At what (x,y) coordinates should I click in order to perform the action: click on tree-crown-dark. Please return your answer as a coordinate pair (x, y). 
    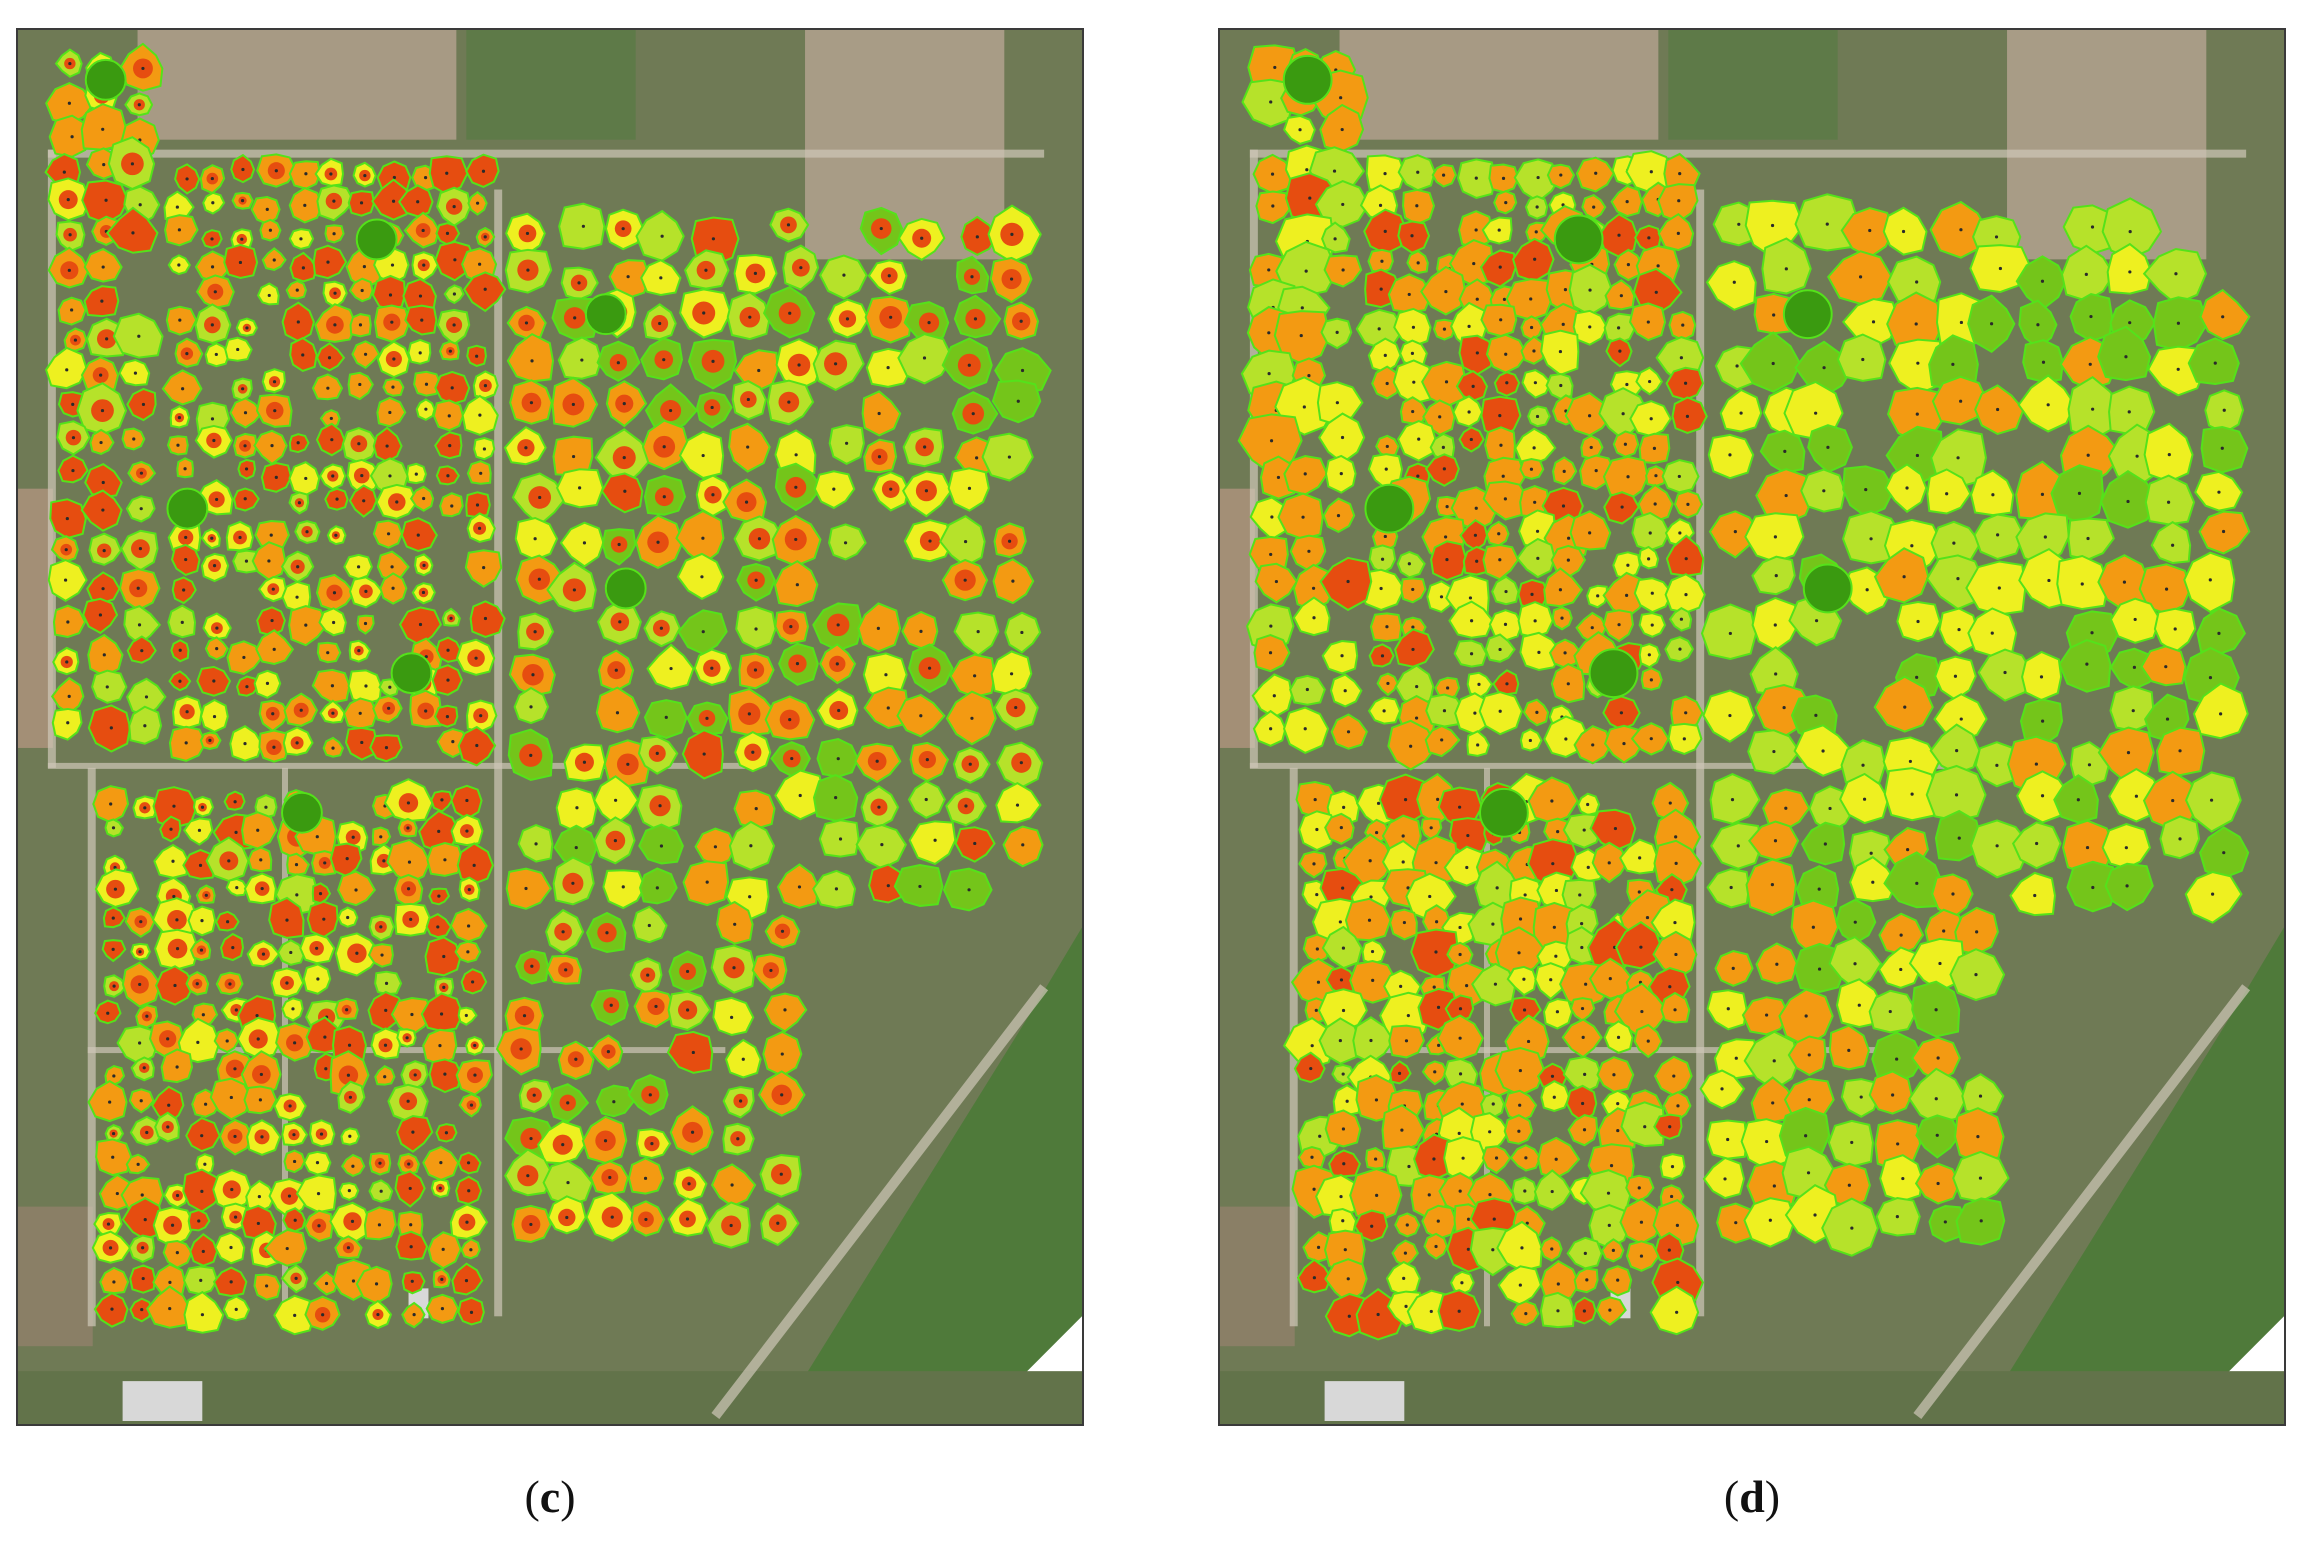
    Looking at the image, I should click on (187, 508).